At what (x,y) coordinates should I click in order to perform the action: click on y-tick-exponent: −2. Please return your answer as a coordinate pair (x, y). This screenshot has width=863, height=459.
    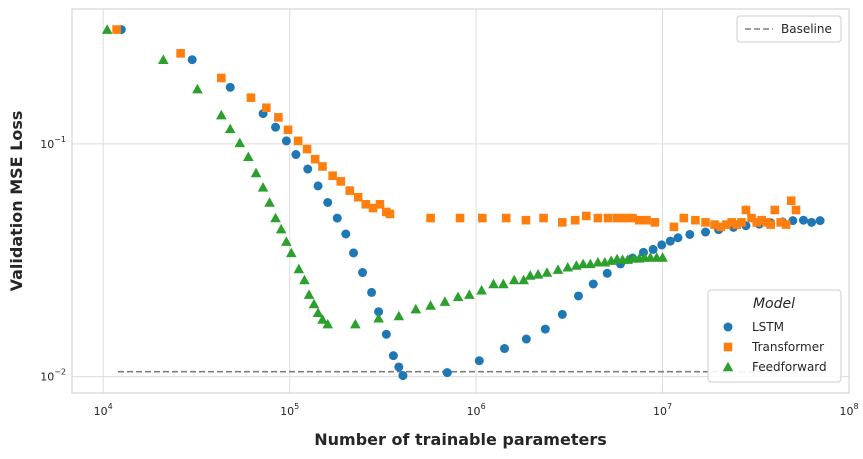
    Looking at the image, I should click on (60, 372).